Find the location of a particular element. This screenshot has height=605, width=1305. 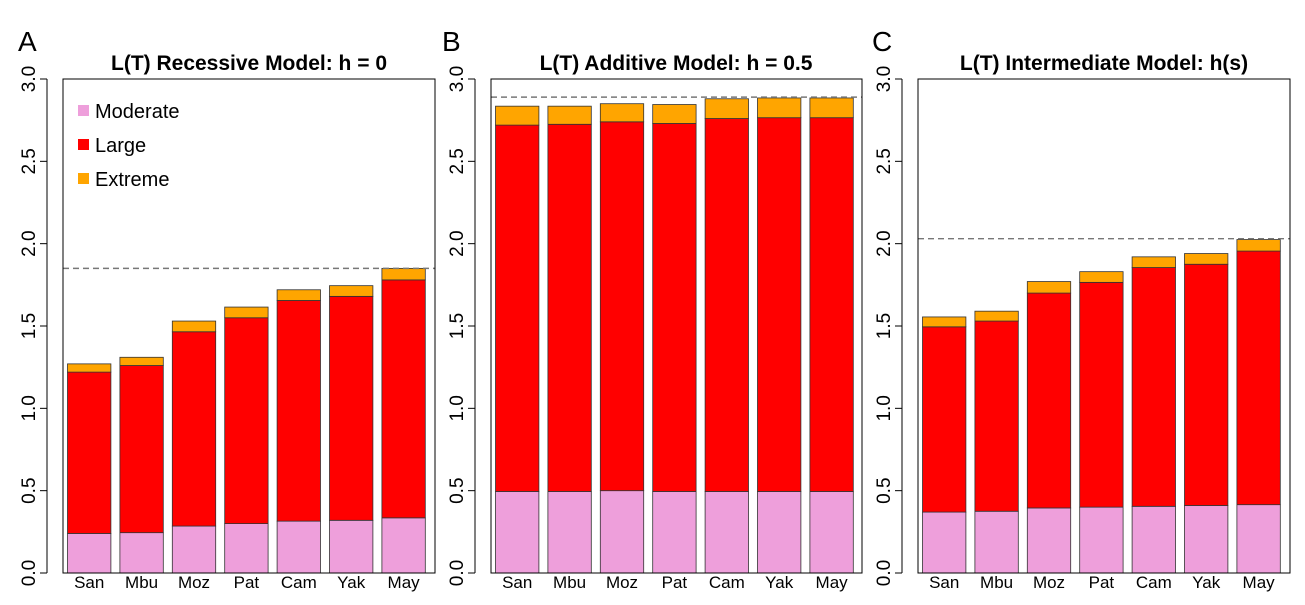

legend: Moderate Large Extreme is located at coordinates (129, 146).